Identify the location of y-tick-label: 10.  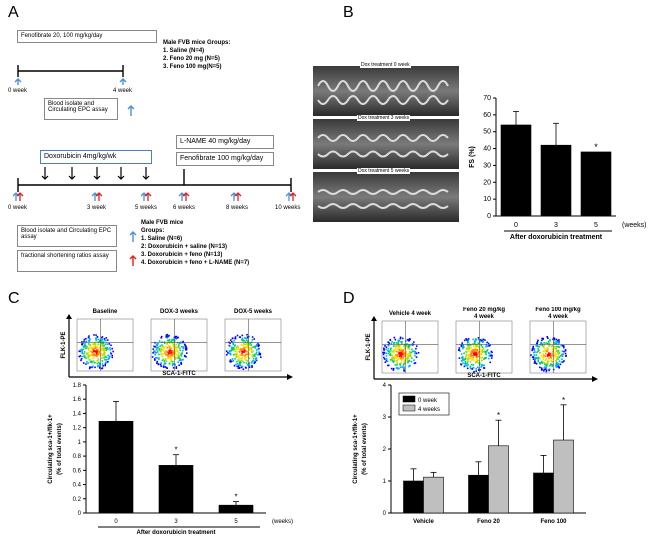
(487, 199).